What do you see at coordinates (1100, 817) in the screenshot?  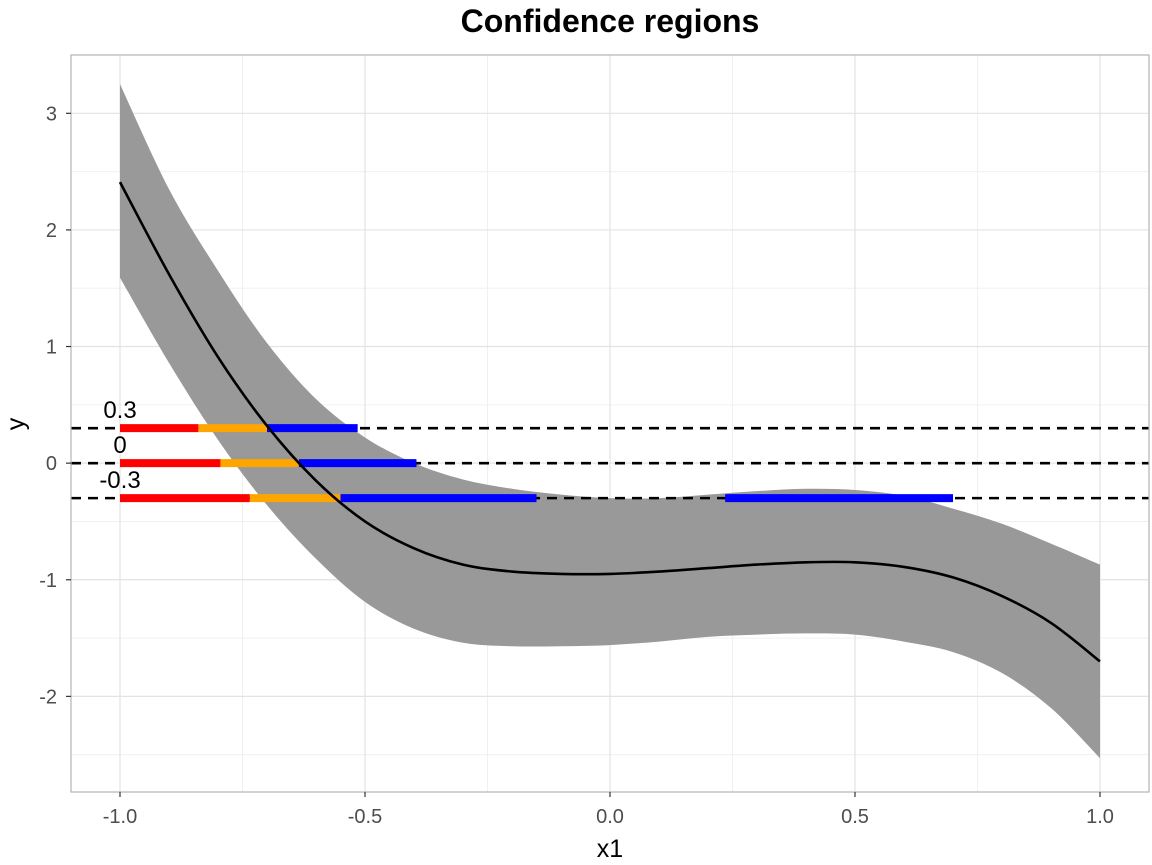 I see `x-tick-label: 1.0` at bounding box center [1100, 817].